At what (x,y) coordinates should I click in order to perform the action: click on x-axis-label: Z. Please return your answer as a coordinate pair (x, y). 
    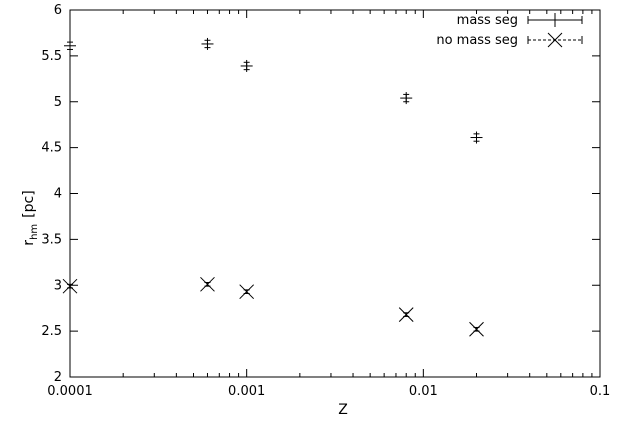
    Looking at the image, I should click on (343, 410).